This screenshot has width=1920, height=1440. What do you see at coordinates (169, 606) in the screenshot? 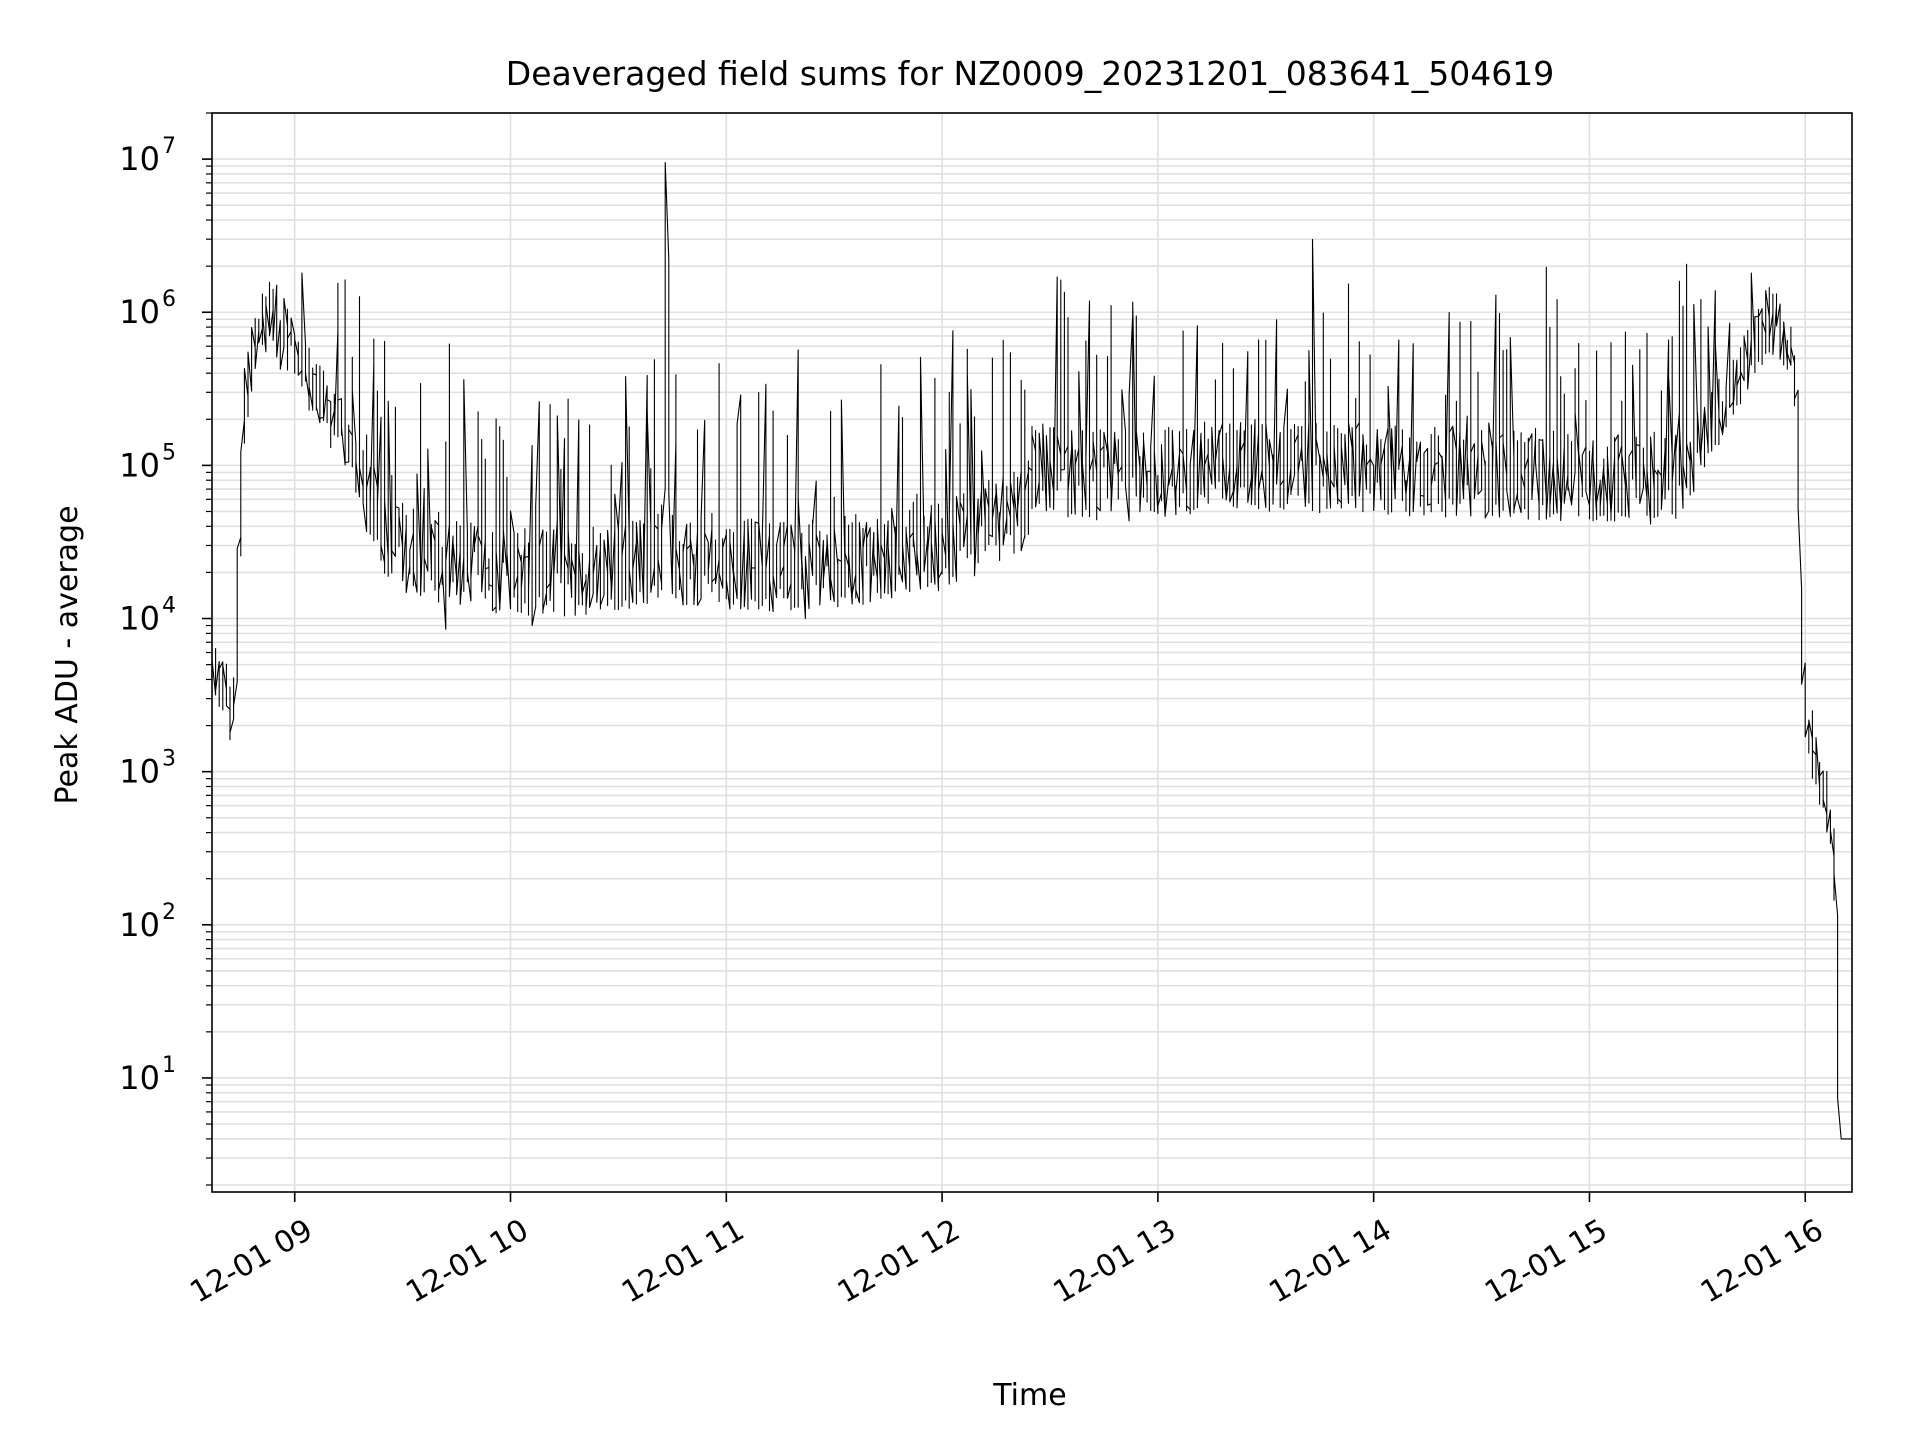
I see `y-tick-label-exponent: 4` at bounding box center [169, 606].